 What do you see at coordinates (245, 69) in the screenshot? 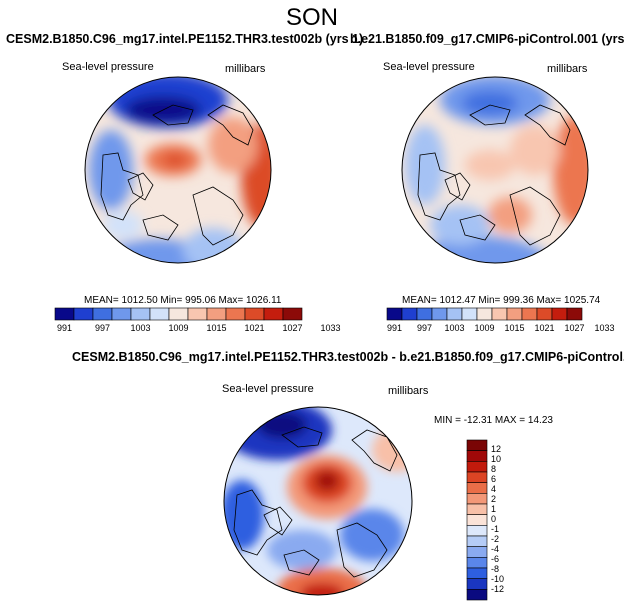
I see `left-units-label: millibars` at bounding box center [245, 69].